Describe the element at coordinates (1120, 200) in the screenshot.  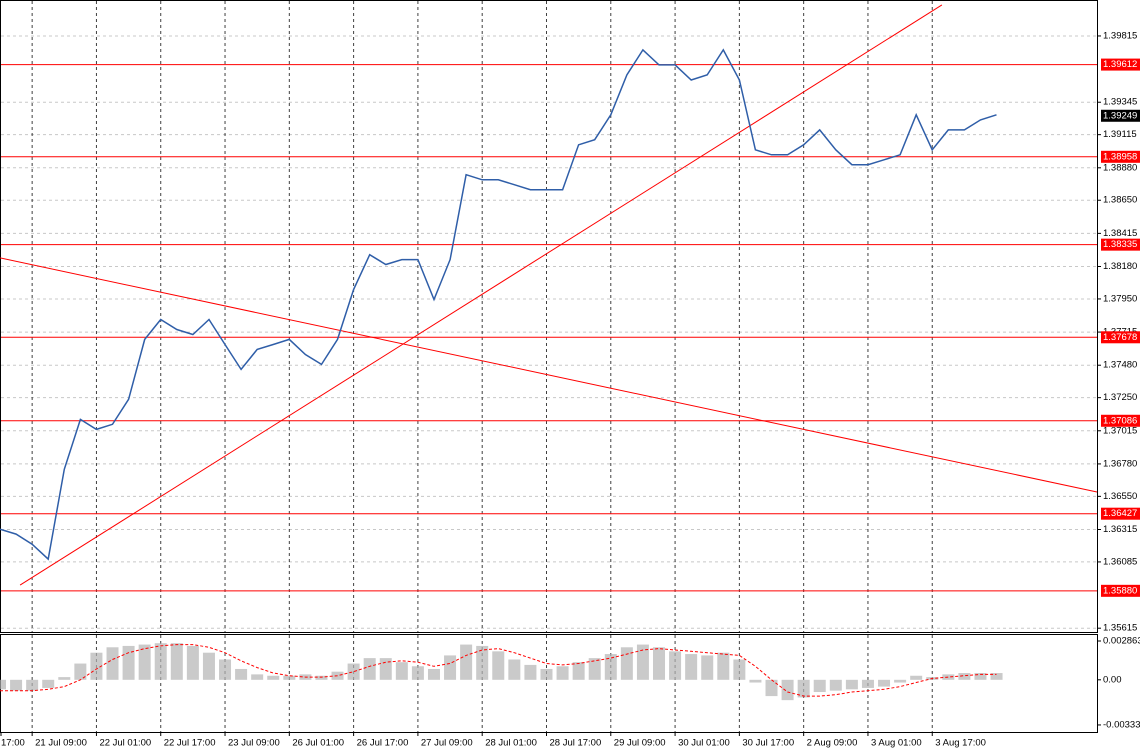
I see `y-tick-label: 1.38650` at that location.